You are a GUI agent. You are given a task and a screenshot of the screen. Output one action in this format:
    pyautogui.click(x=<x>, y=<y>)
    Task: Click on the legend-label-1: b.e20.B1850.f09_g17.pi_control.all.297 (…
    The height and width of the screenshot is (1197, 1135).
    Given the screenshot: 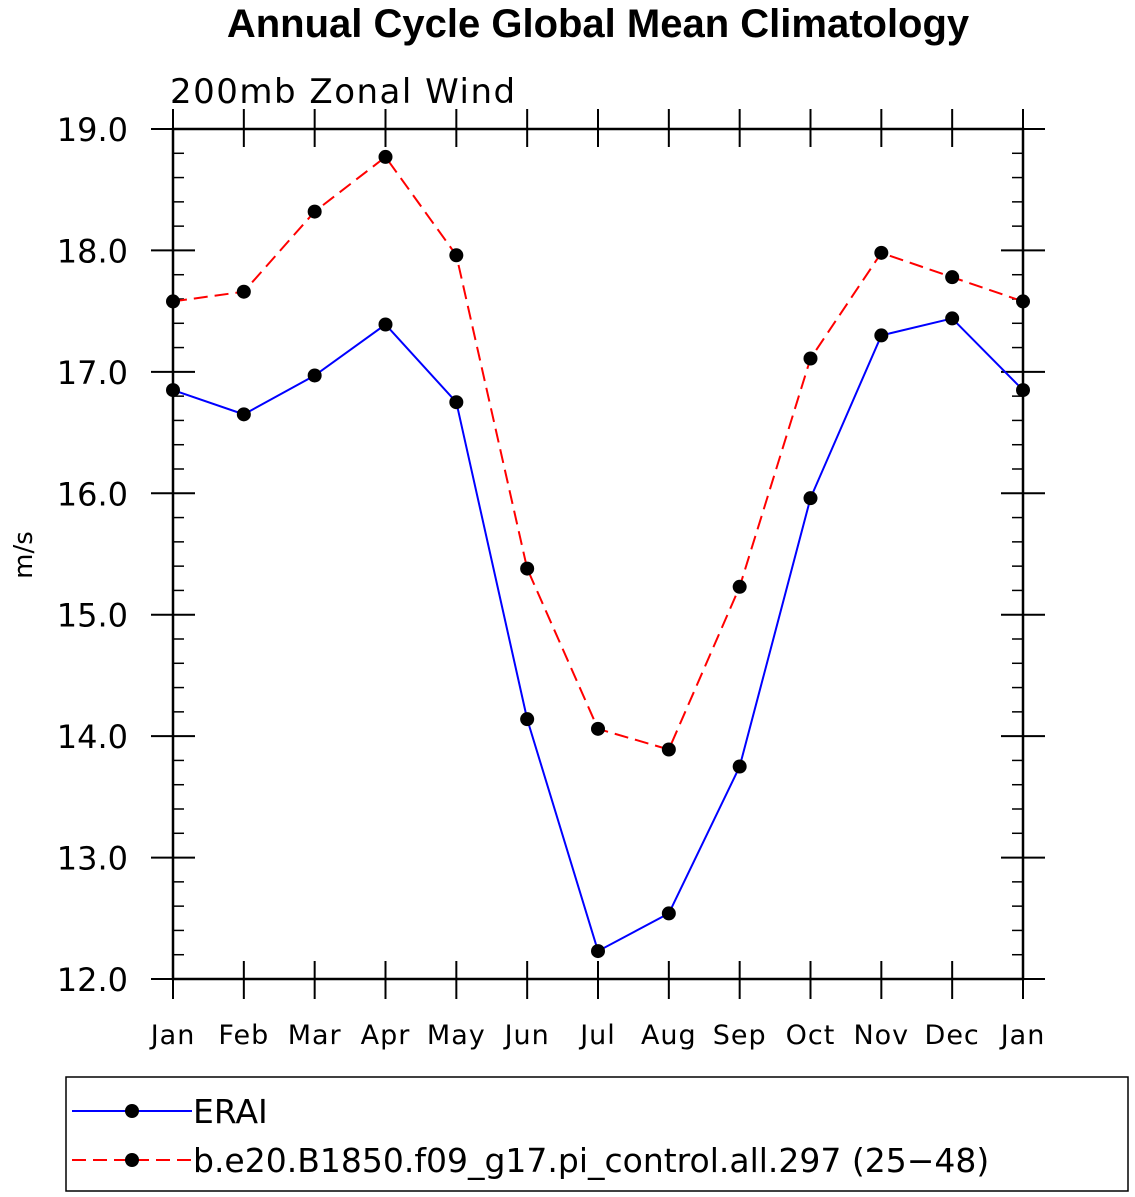 What is the action you would take?
    pyautogui.click(x=591, y=1160)
    